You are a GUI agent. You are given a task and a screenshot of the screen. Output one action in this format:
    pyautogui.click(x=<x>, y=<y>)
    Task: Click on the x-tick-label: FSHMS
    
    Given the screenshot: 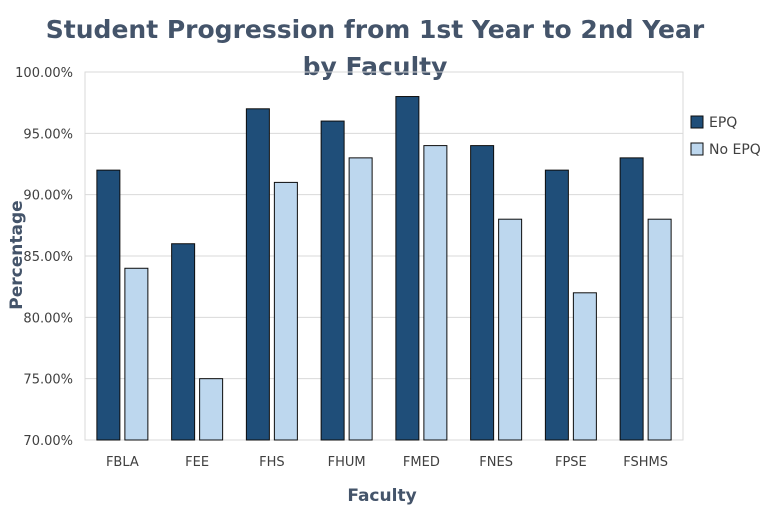 What is the action you would take?
    pyautogui.click(x=645, y=462)
    